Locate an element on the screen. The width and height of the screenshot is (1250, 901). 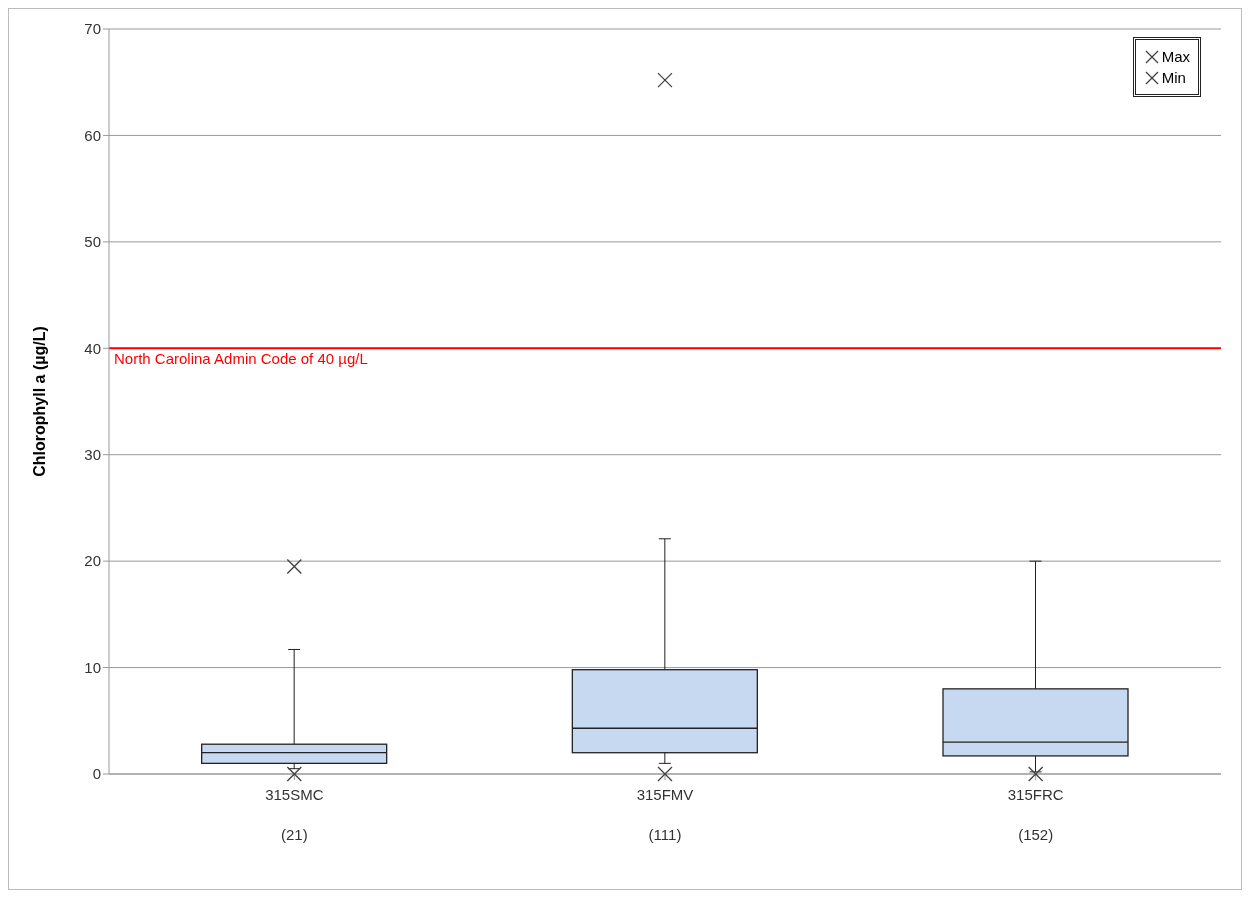
y-tick-label: 50 is located at coordinates (92, 242).